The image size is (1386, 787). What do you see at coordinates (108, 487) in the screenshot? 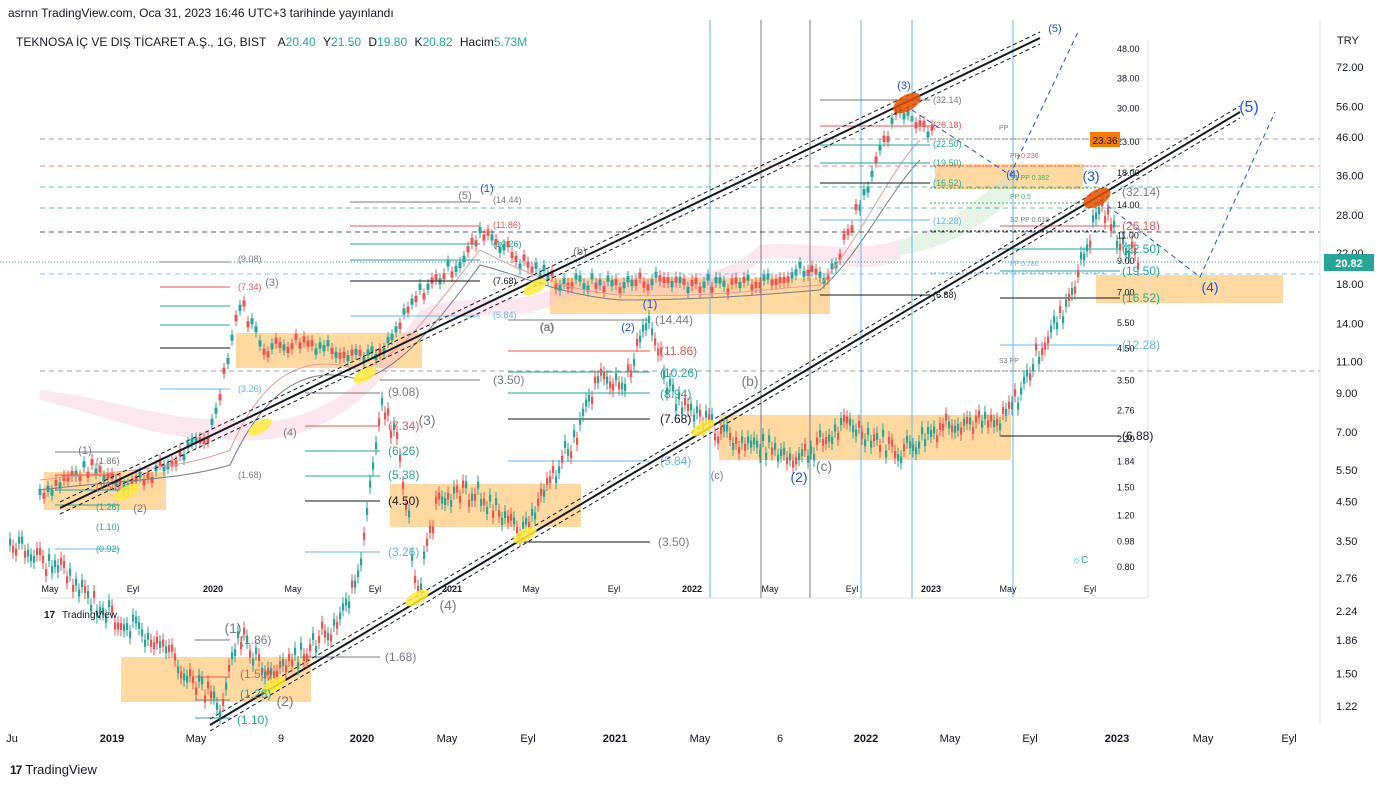
I see `inset-fib-label: (1.50)` at bounding box center [108, 487].